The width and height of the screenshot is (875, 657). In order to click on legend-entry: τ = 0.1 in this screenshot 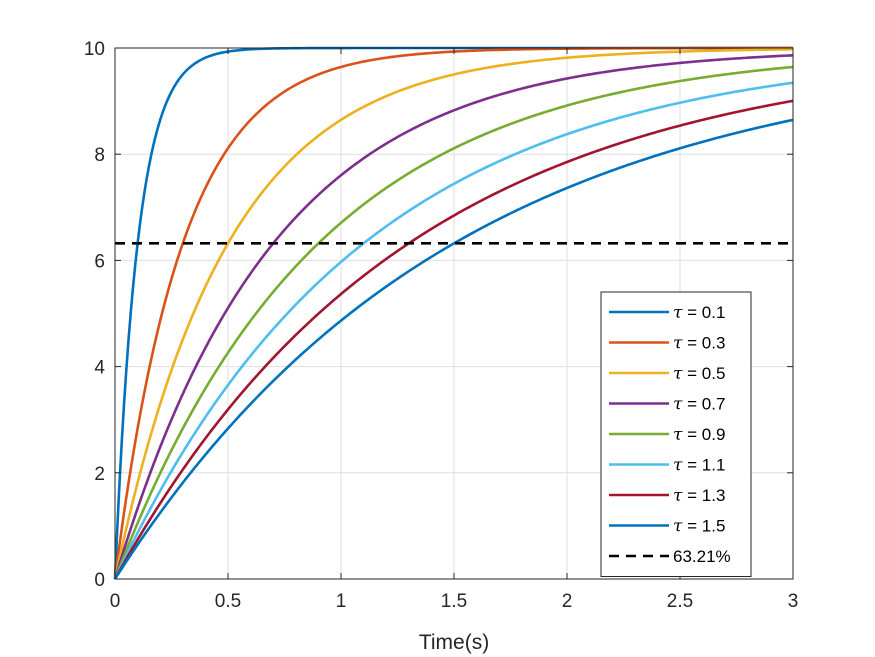, I will do `click(699, 313)`.